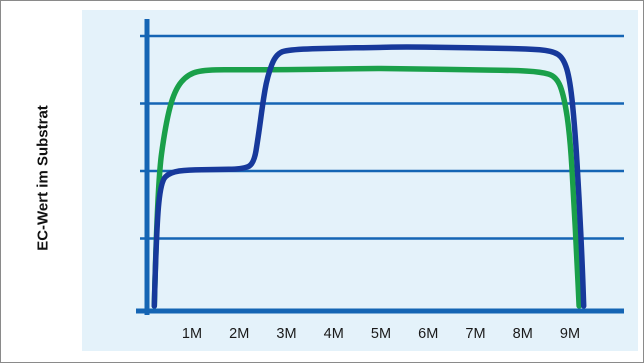  Describe the element at coordinates (523, 334) in the screenshot. I see `x-tick-label-8: 8M` at that location.